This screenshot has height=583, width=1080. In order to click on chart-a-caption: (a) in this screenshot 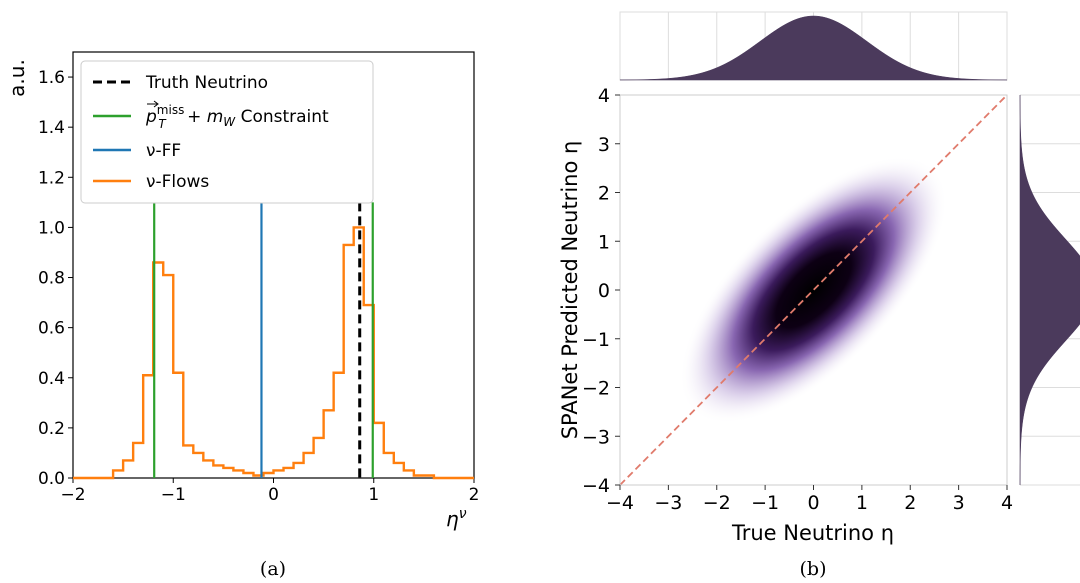, I will do `click(273, 569)`.